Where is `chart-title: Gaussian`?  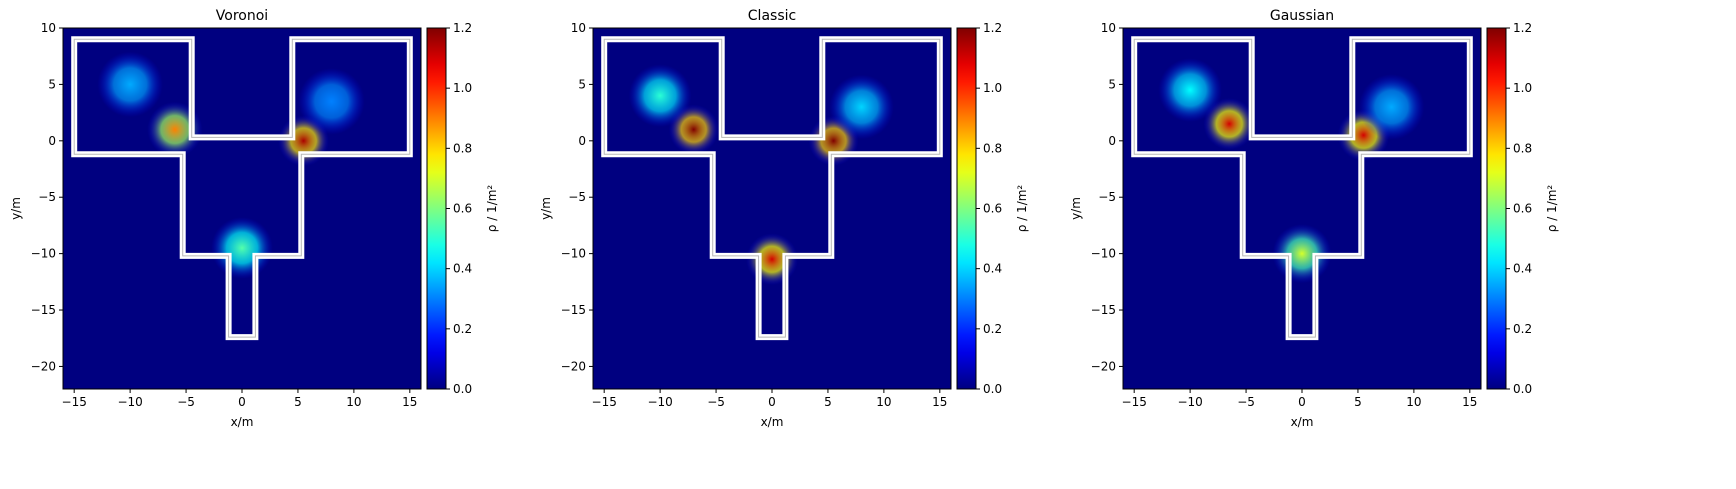
chart-title: Gaussian is located at coordinates (1302, 16).